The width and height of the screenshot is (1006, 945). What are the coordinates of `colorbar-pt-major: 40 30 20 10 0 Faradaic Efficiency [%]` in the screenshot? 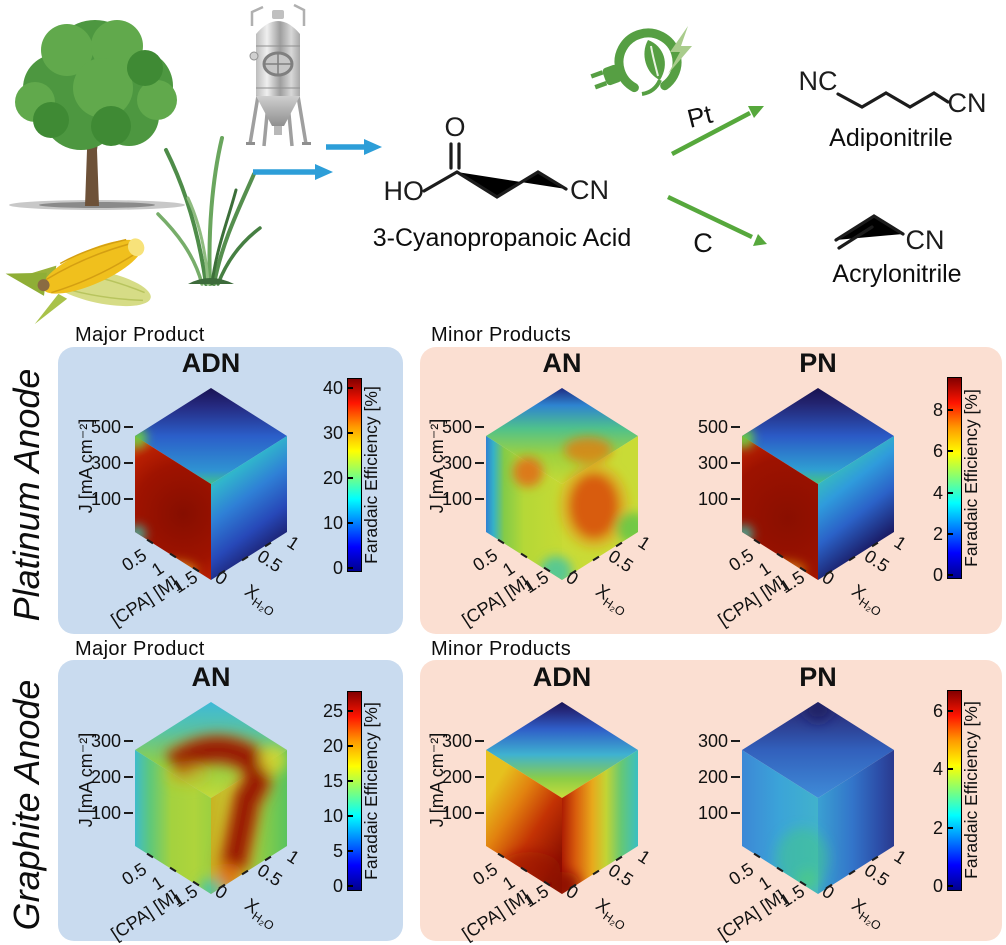 It's located at (365, 485).